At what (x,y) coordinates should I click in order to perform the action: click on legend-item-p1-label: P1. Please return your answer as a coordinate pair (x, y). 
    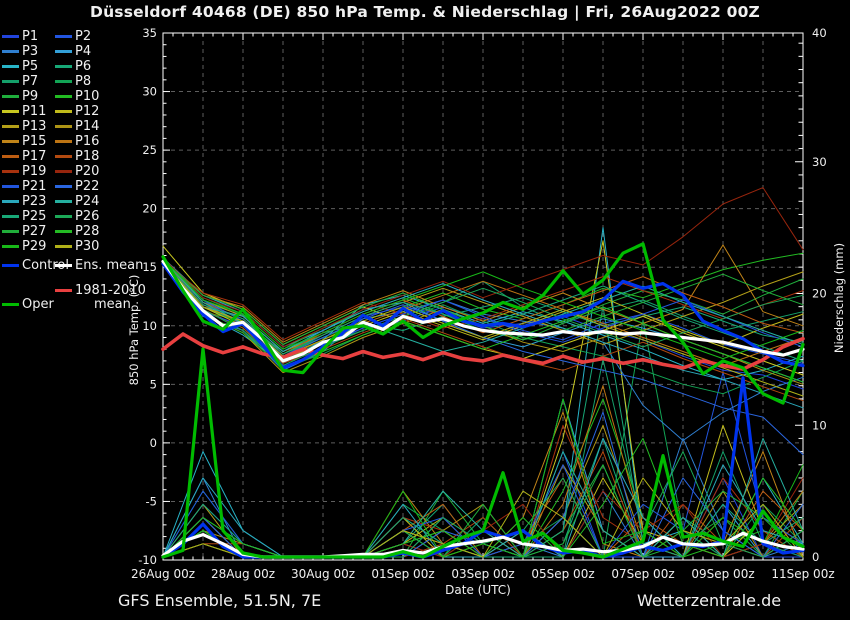
    Looking at the image, I should click on (30, 36).